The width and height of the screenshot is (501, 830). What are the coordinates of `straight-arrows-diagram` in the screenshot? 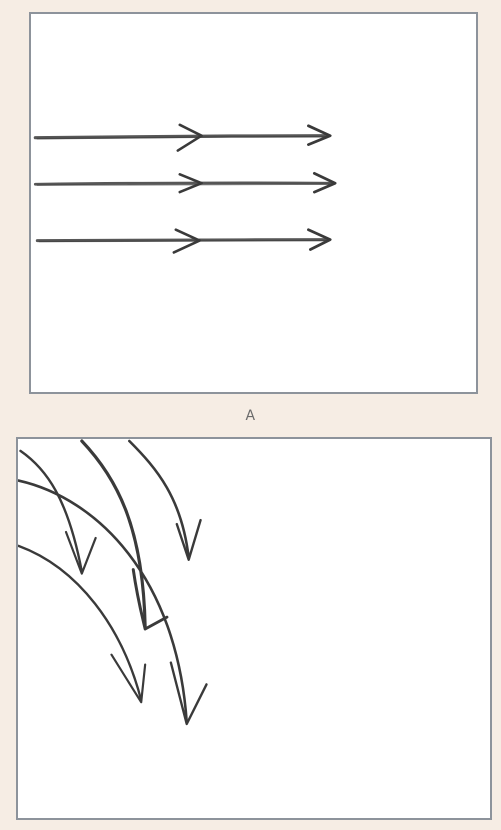 It's located at (185, 188).